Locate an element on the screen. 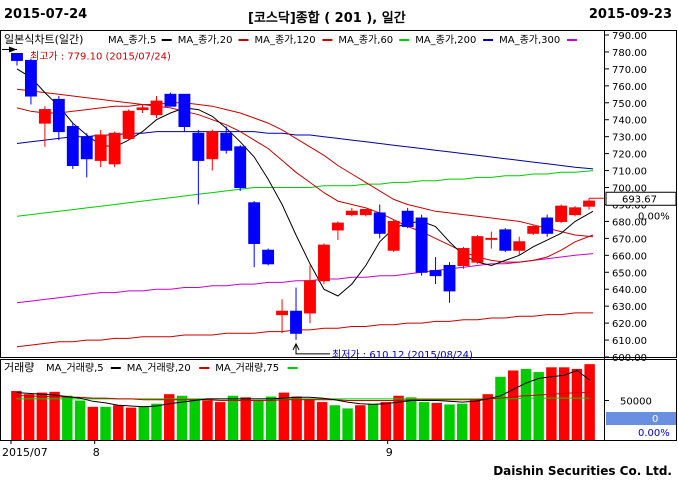 This screenshot has height=484, width=678. y-tick-label: 600.00 is located at coordinates (629, 358).